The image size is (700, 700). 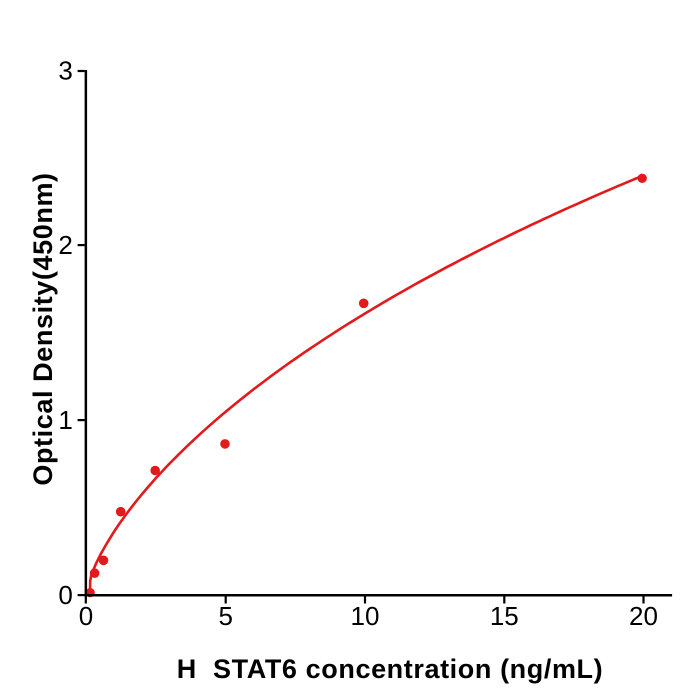 I want to click on svg-text: 2, so click(x=65, y=245).